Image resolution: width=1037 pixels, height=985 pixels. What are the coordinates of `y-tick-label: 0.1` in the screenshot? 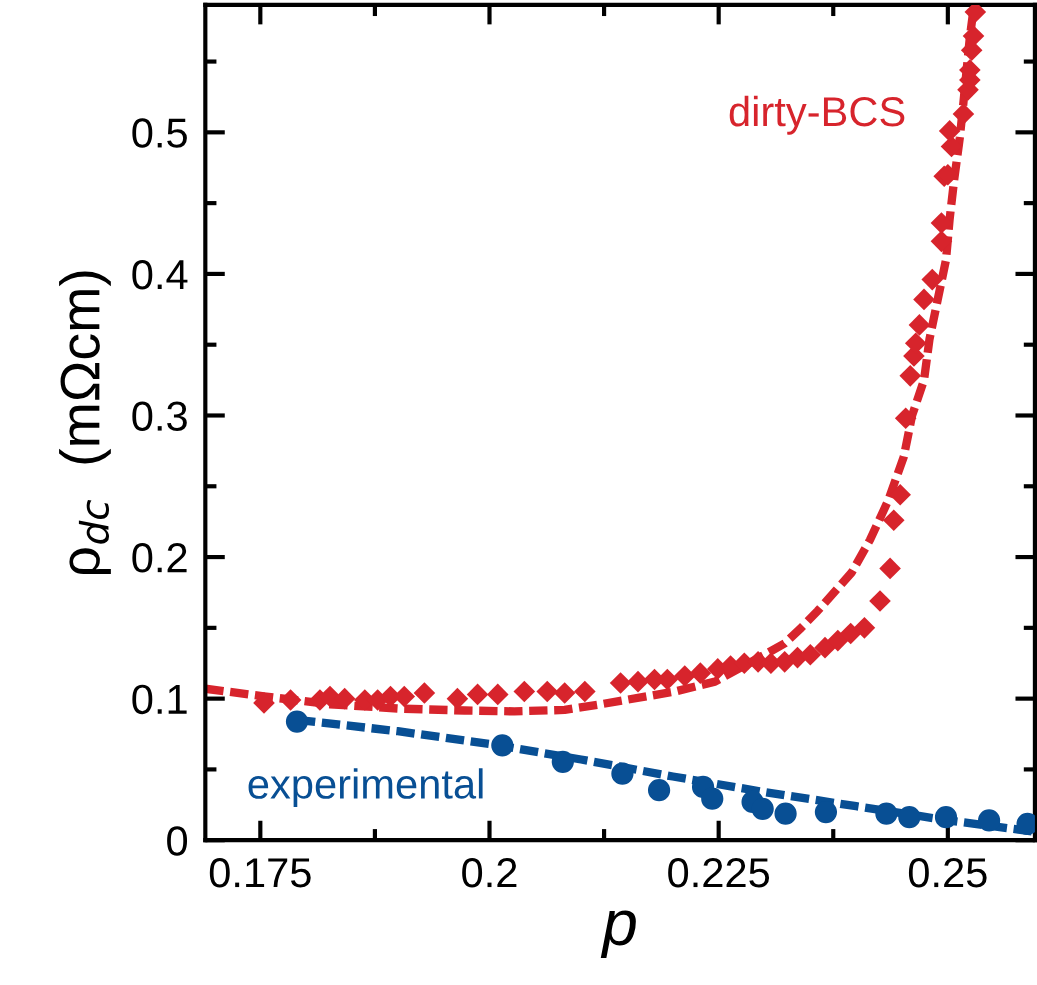 It's located at (159, 699).